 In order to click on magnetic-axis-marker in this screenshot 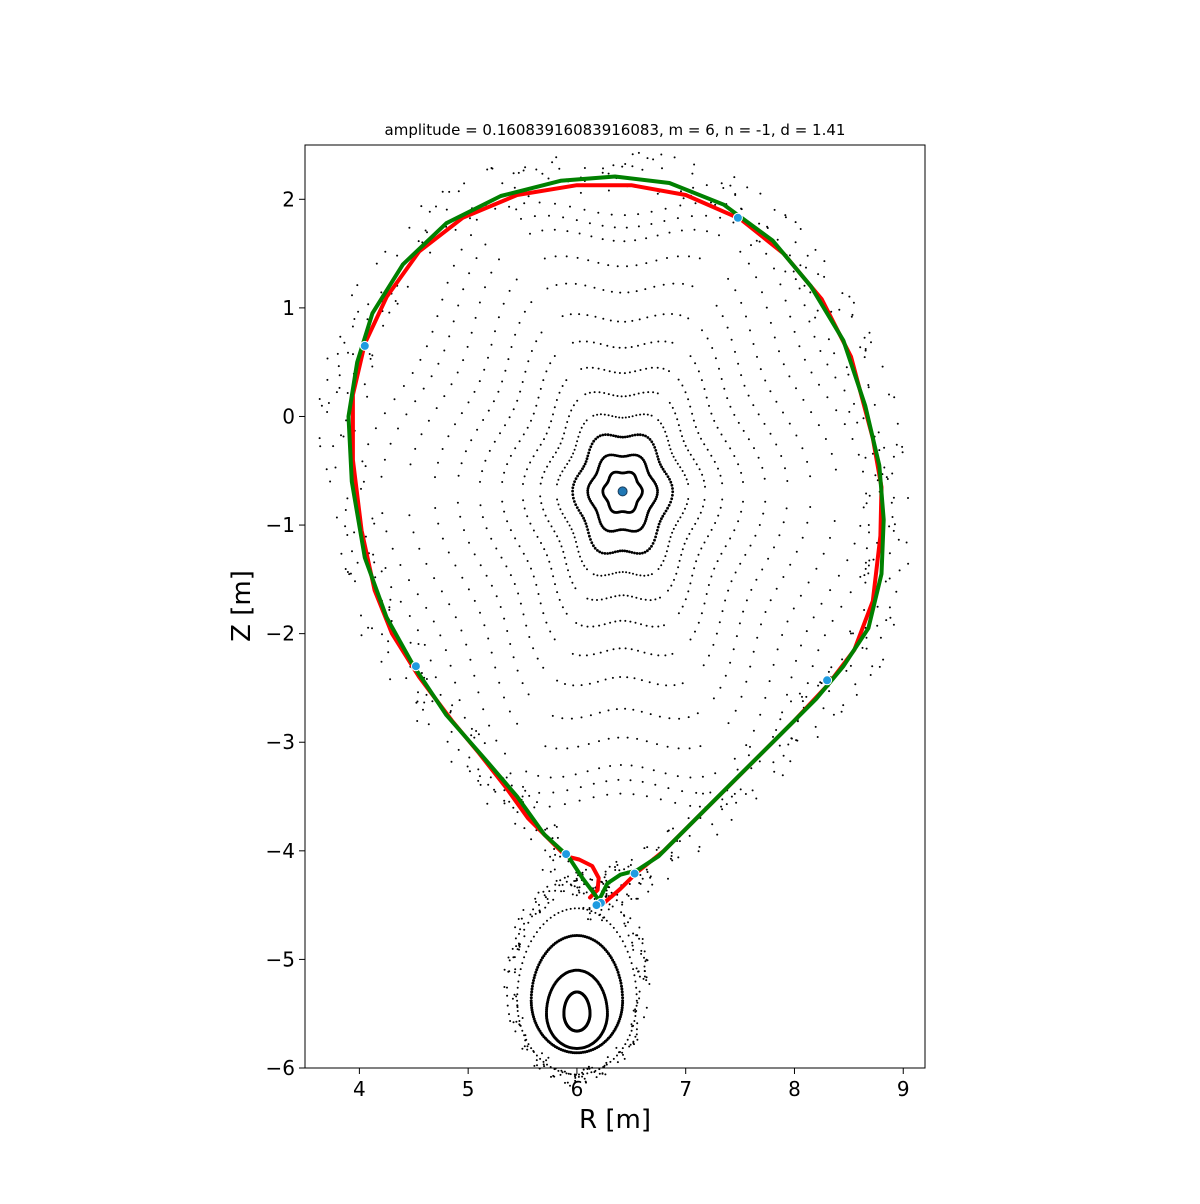, I will do `click(622, 491)`.